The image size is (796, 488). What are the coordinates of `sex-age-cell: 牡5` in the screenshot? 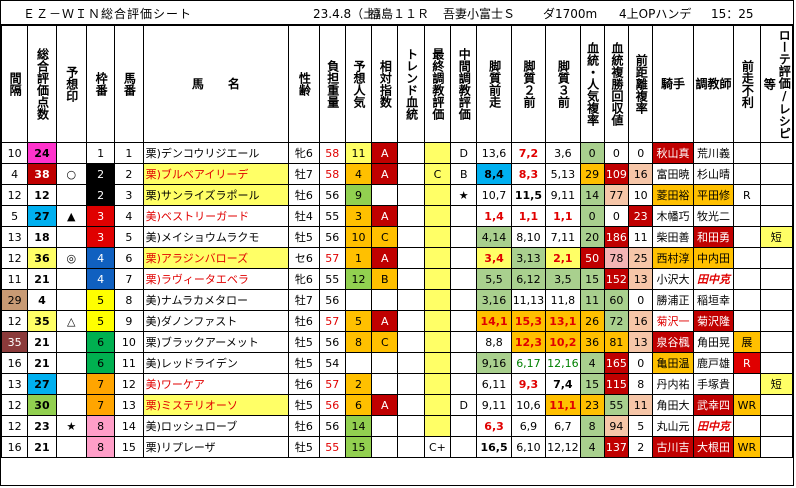 It's located at (304, 342).